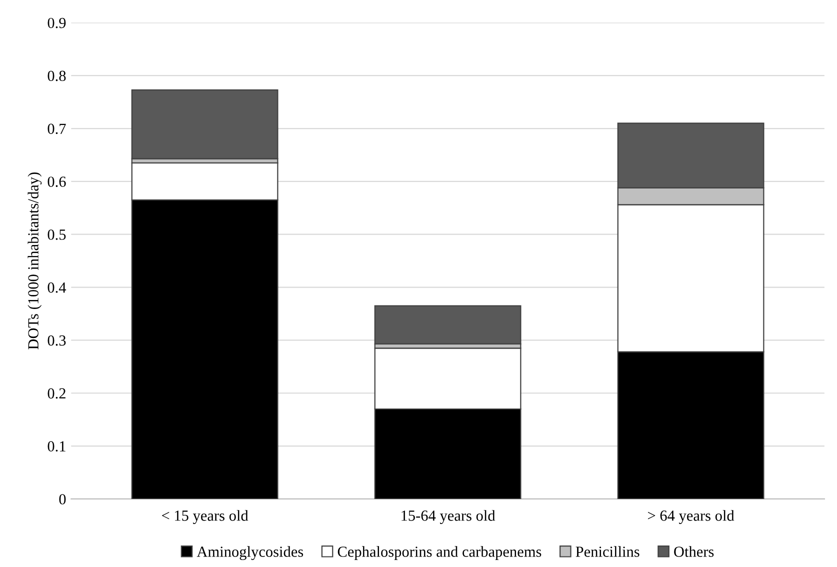 Image resolution: width=837 pixels, height=567 pixels. Describe the element at coordinates (57, 181) in the screenshot. I see `y-tick-label: 0.6` at that location.